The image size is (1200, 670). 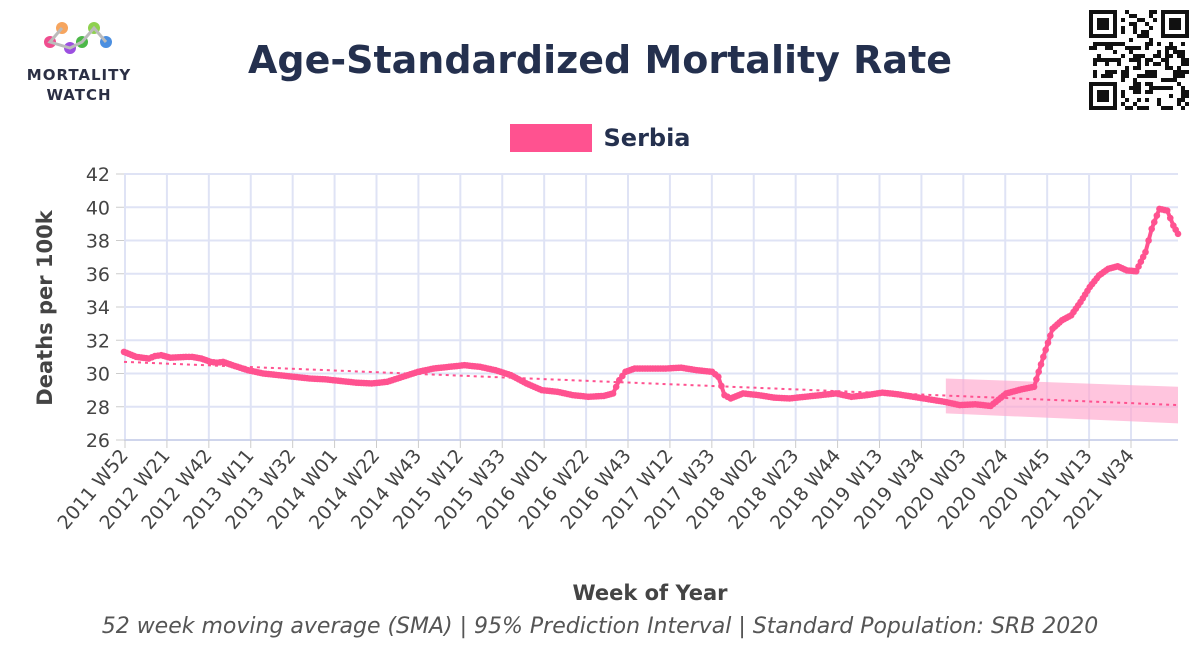 I want to click on y-tick-label: 38, so click(x=98, y=242).